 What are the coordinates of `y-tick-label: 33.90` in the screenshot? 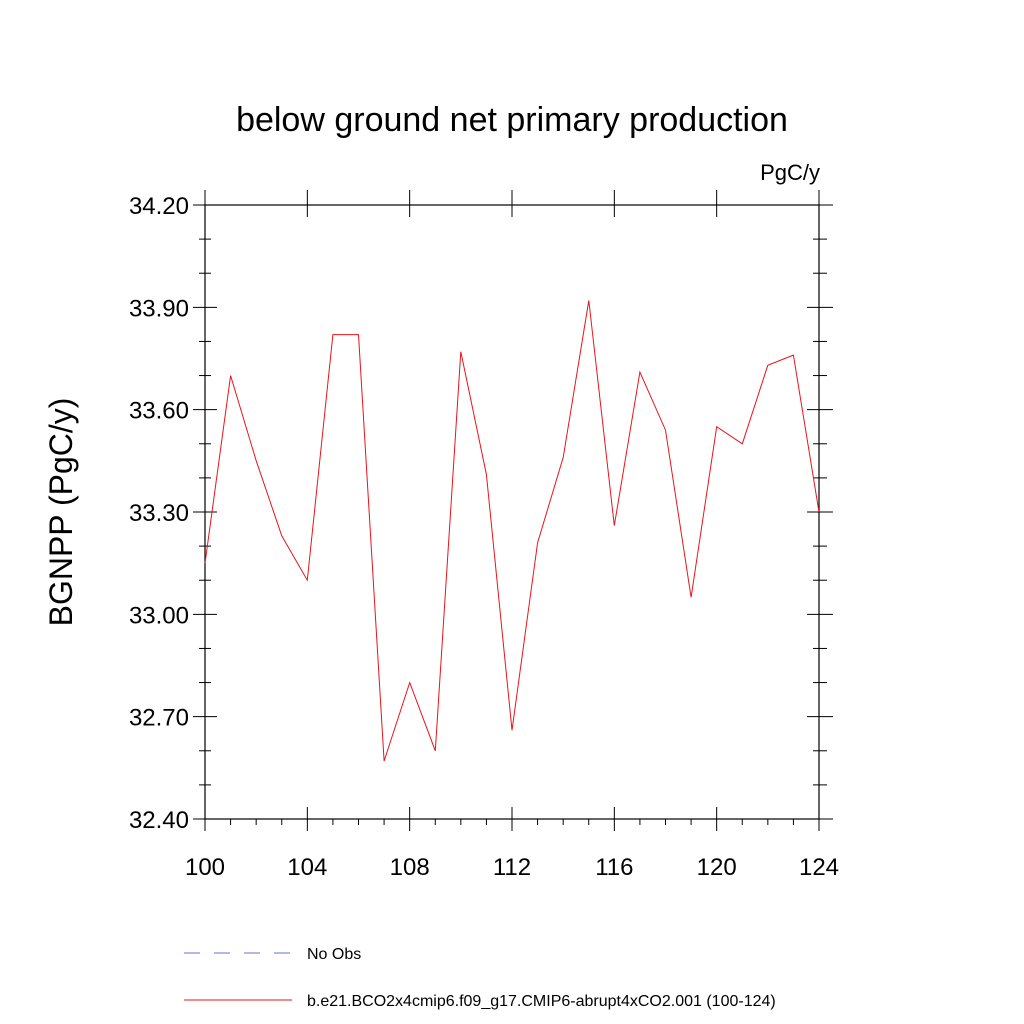 It's located at (159, 308).